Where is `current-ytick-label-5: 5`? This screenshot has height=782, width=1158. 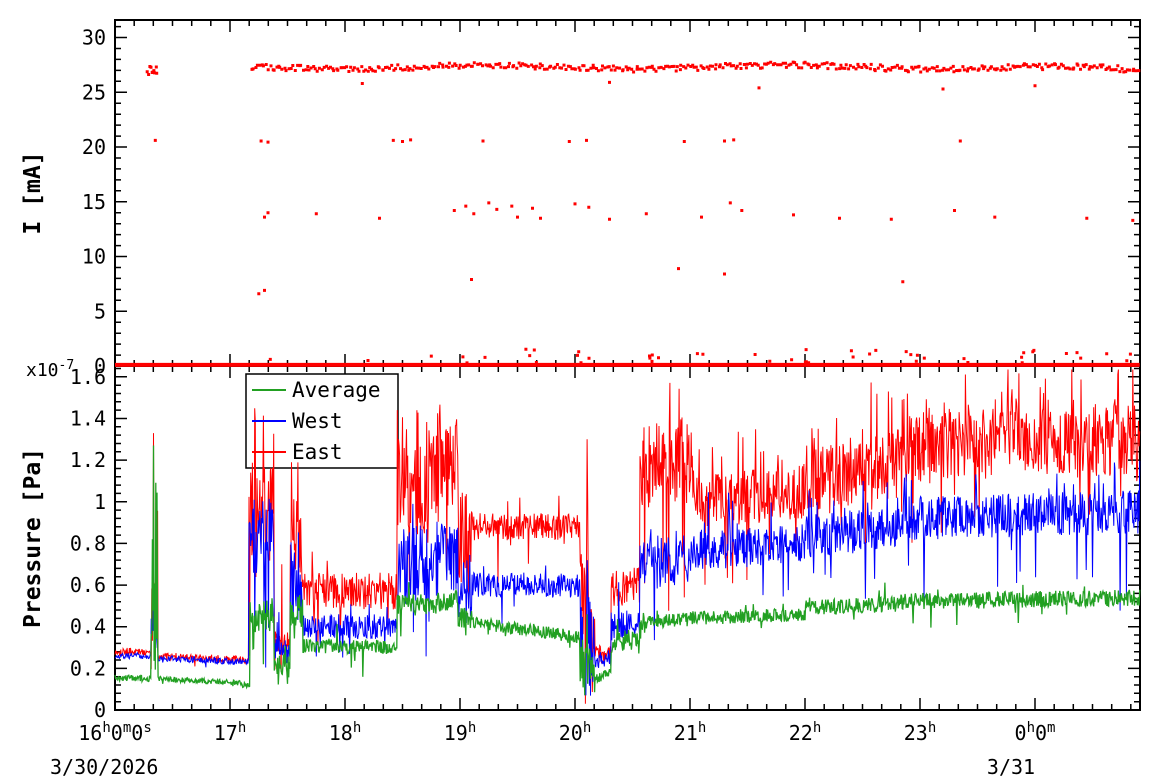 current-ytick-label-5: 5 is located at coordinates (100, 311).